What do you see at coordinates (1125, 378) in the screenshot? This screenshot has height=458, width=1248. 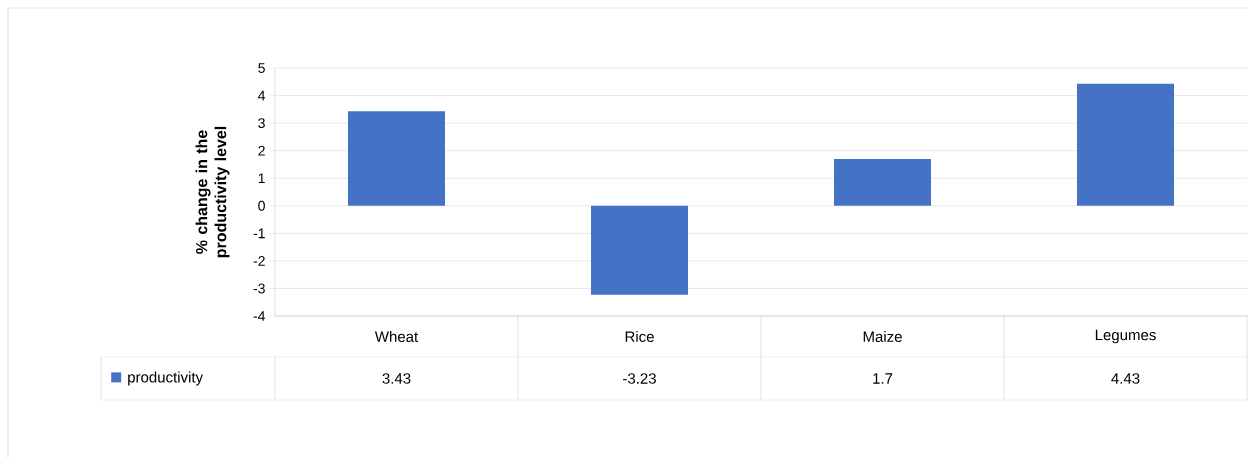 I see `data-label: 4.43` at bounding box center [1125, 378].